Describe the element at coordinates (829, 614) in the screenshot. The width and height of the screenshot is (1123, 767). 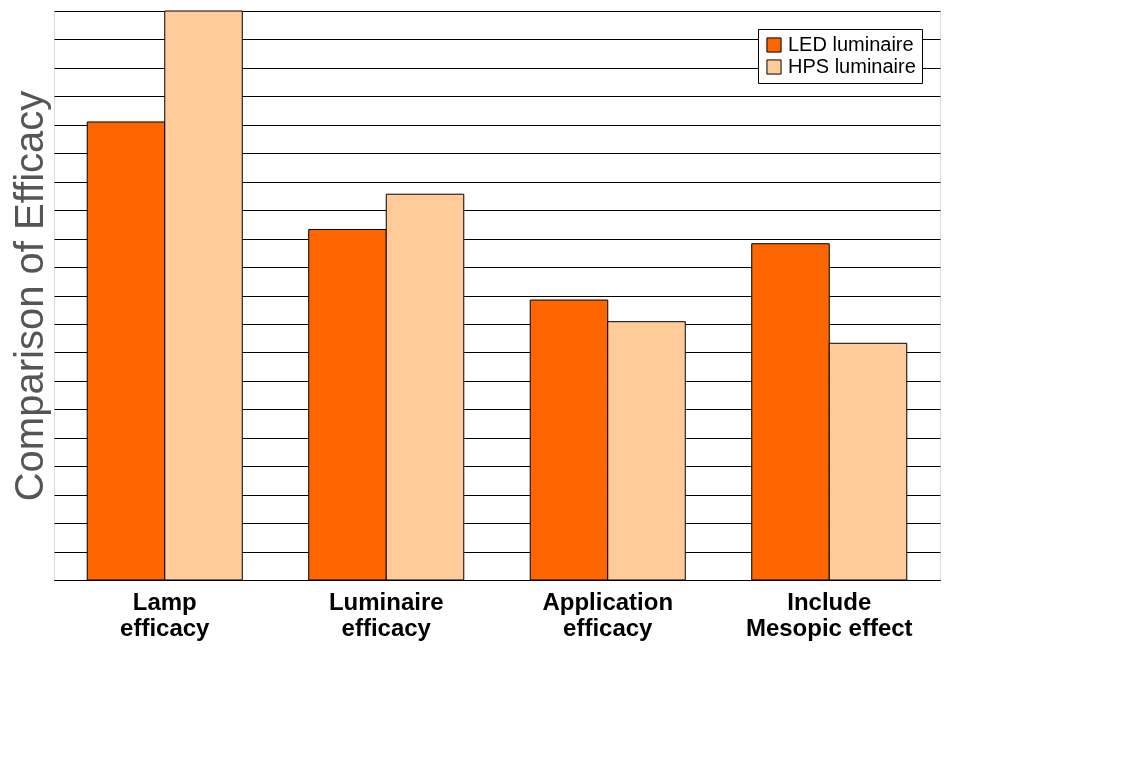
I see `x-tick-label: Include Mesopic effect` at that location.